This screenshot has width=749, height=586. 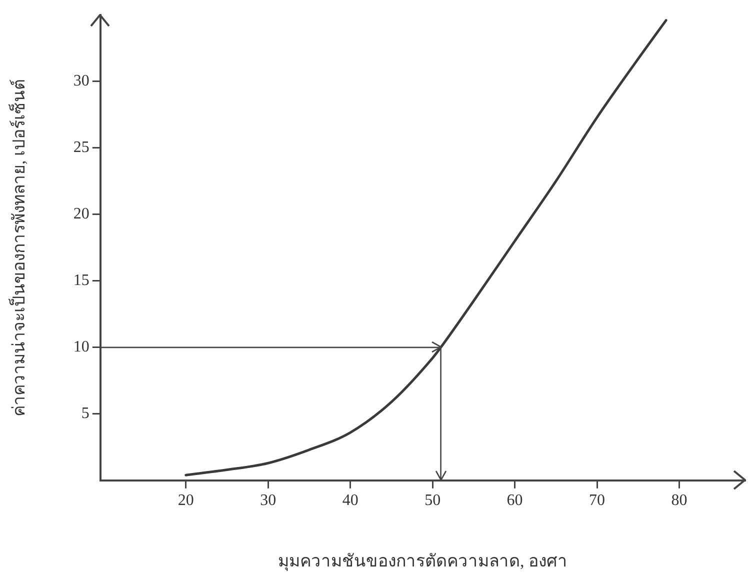 What do you see at coordinates (350, 501) in the screenshot?
I see `x-tick-label: 40` at bounding box center [350, 501].